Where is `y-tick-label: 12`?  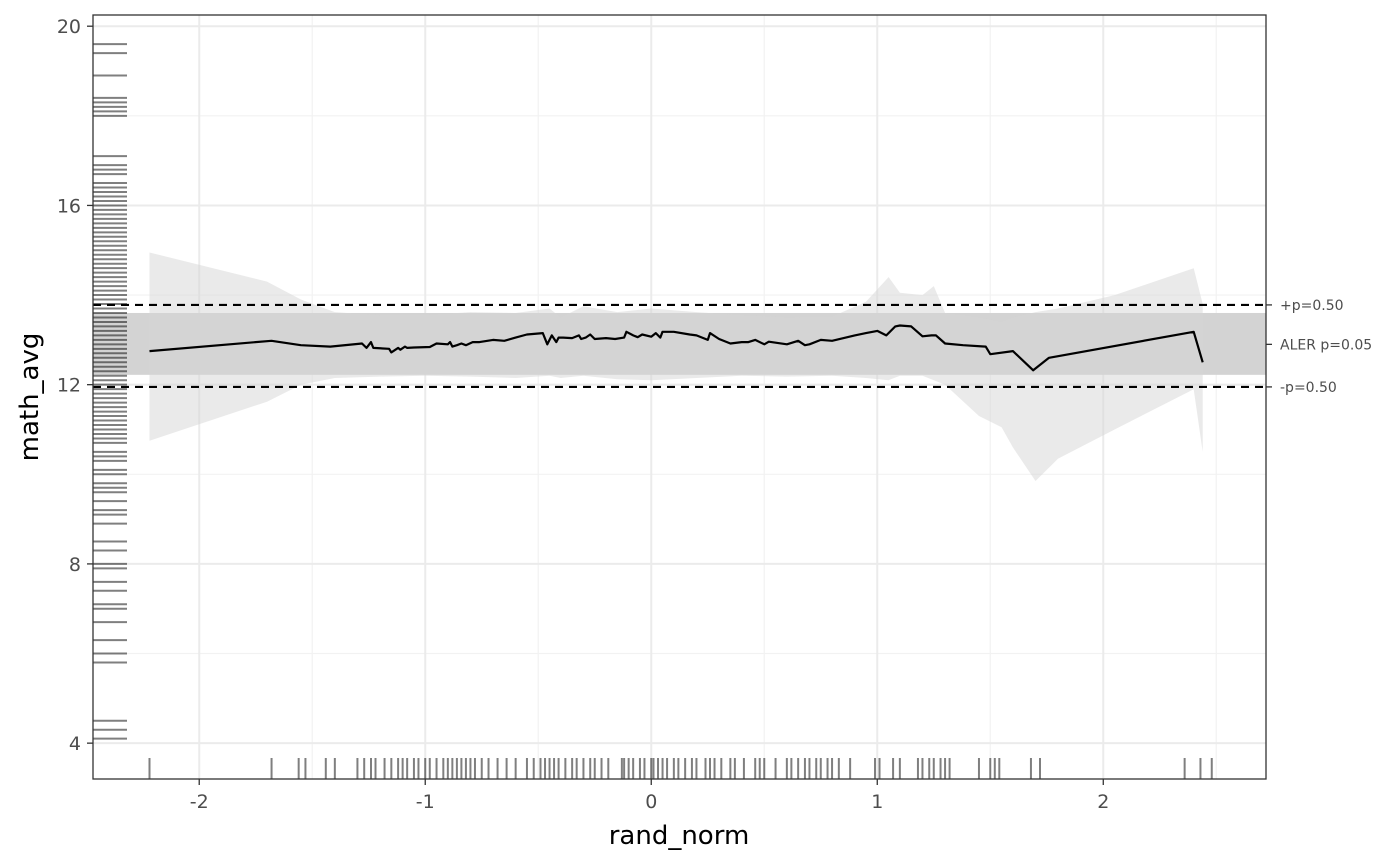
y-tick-label: 12 is located at coordinates (69, 386).